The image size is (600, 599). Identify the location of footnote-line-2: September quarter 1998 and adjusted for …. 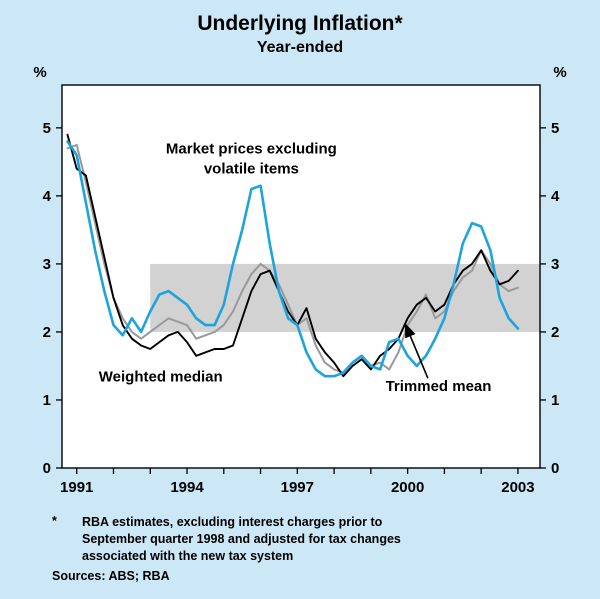
(241, 539).